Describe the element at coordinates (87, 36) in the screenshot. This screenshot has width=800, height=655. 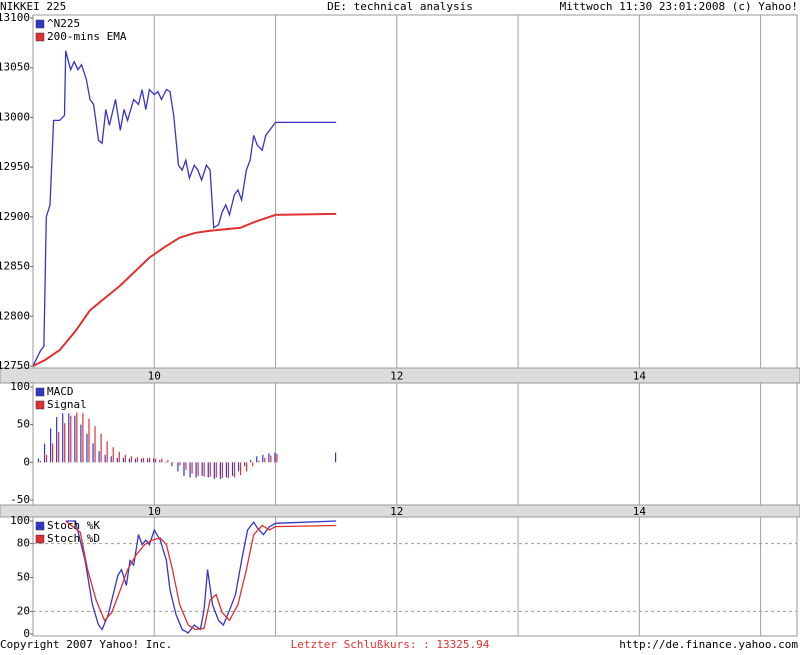
I see `legend-label: 200-mins EMA` at that location.